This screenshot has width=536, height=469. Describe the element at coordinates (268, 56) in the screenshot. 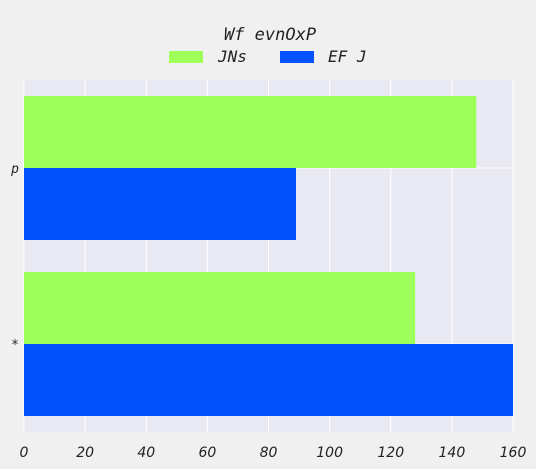

I see `legend: JNs EF J` at that location.